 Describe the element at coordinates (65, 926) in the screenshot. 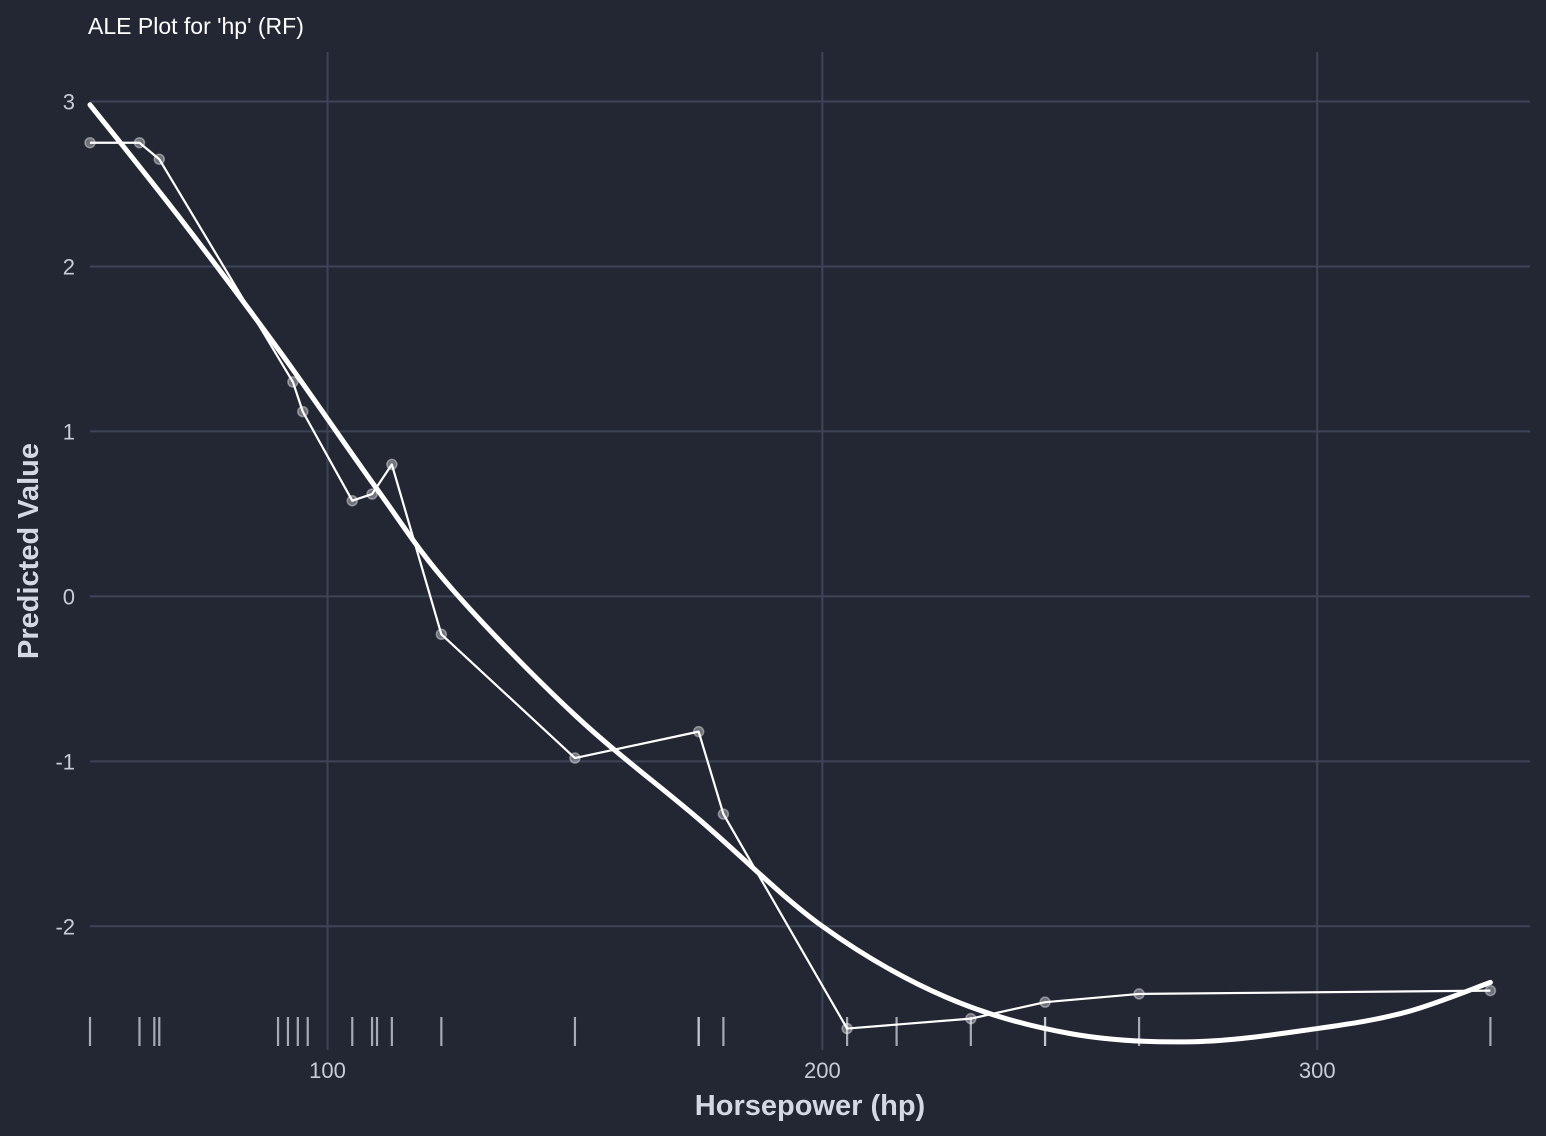

I see `y-tick-label: -2` at that location.